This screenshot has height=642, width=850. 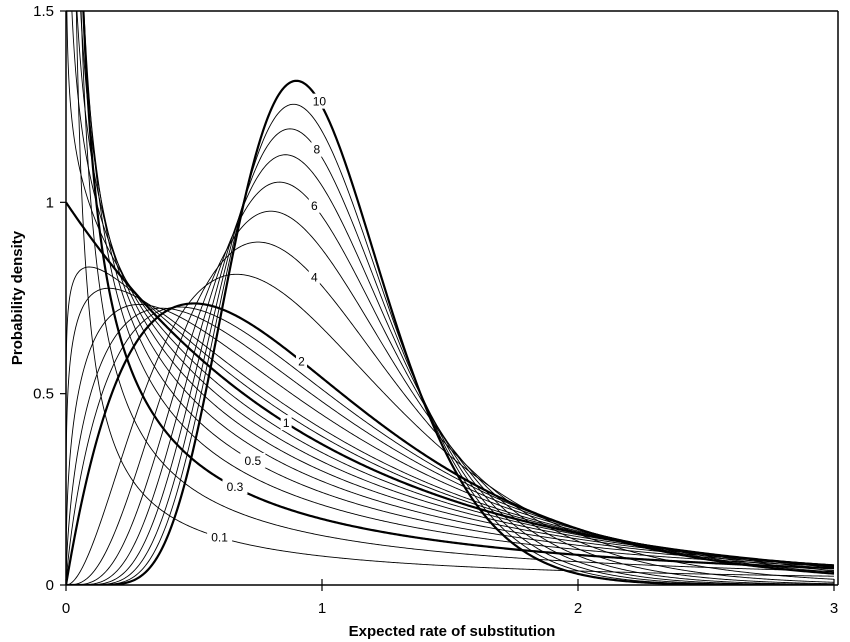 I want to click on curve-label-2: 2, so click(x=301, y=361).